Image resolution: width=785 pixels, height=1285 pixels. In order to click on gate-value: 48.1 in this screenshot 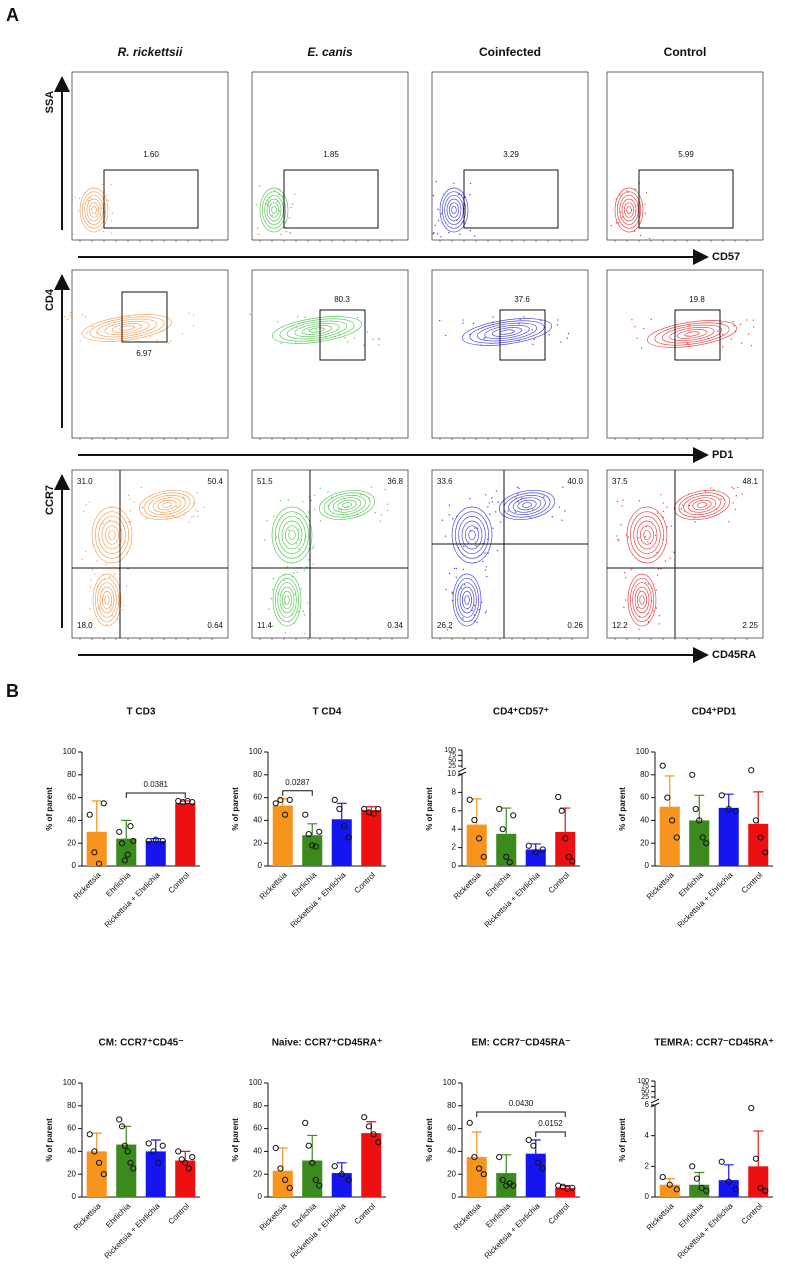, I will do `click(750, 481)`.